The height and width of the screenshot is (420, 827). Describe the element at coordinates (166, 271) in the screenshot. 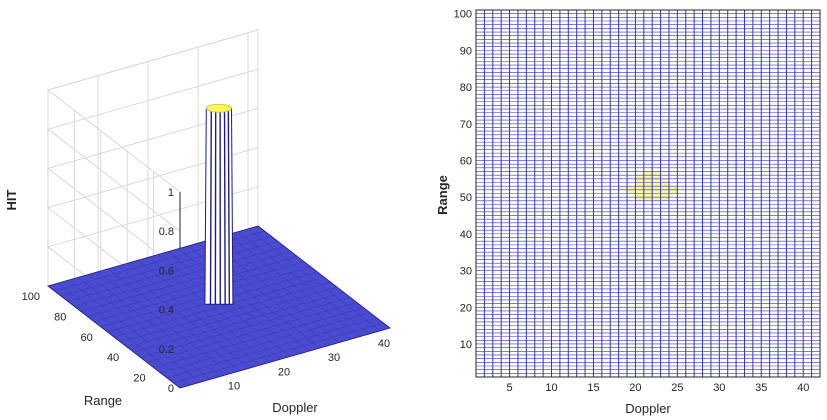

I see `z-tick-label: 0.6` at that location.